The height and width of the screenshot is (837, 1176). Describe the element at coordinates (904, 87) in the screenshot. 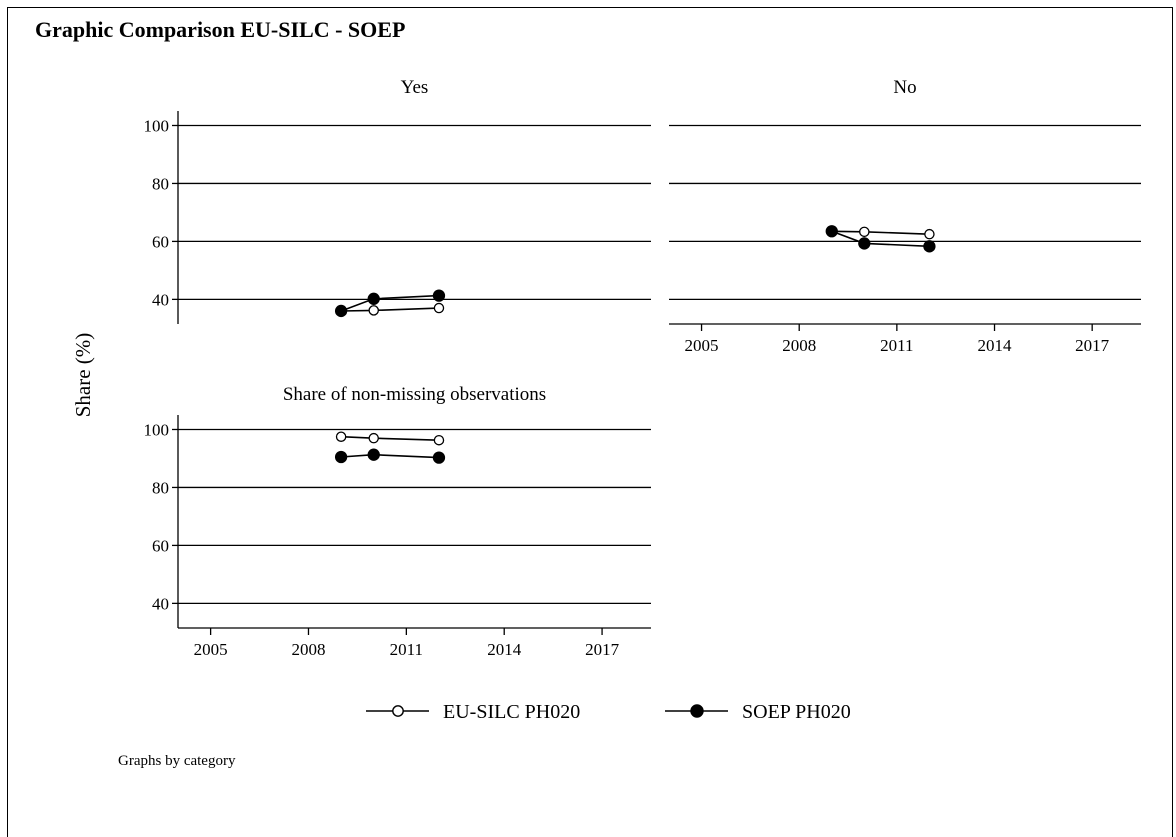

I see `panel-no-title: No` at that location.